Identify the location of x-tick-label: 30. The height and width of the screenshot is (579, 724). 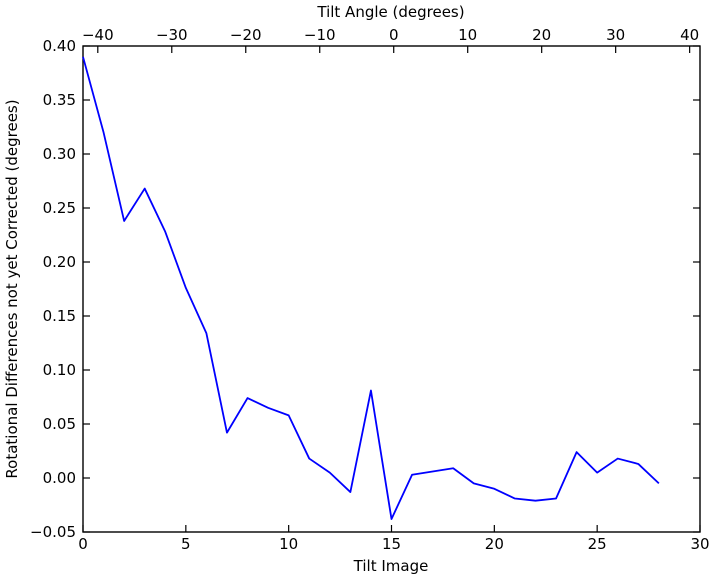
(699, 544).